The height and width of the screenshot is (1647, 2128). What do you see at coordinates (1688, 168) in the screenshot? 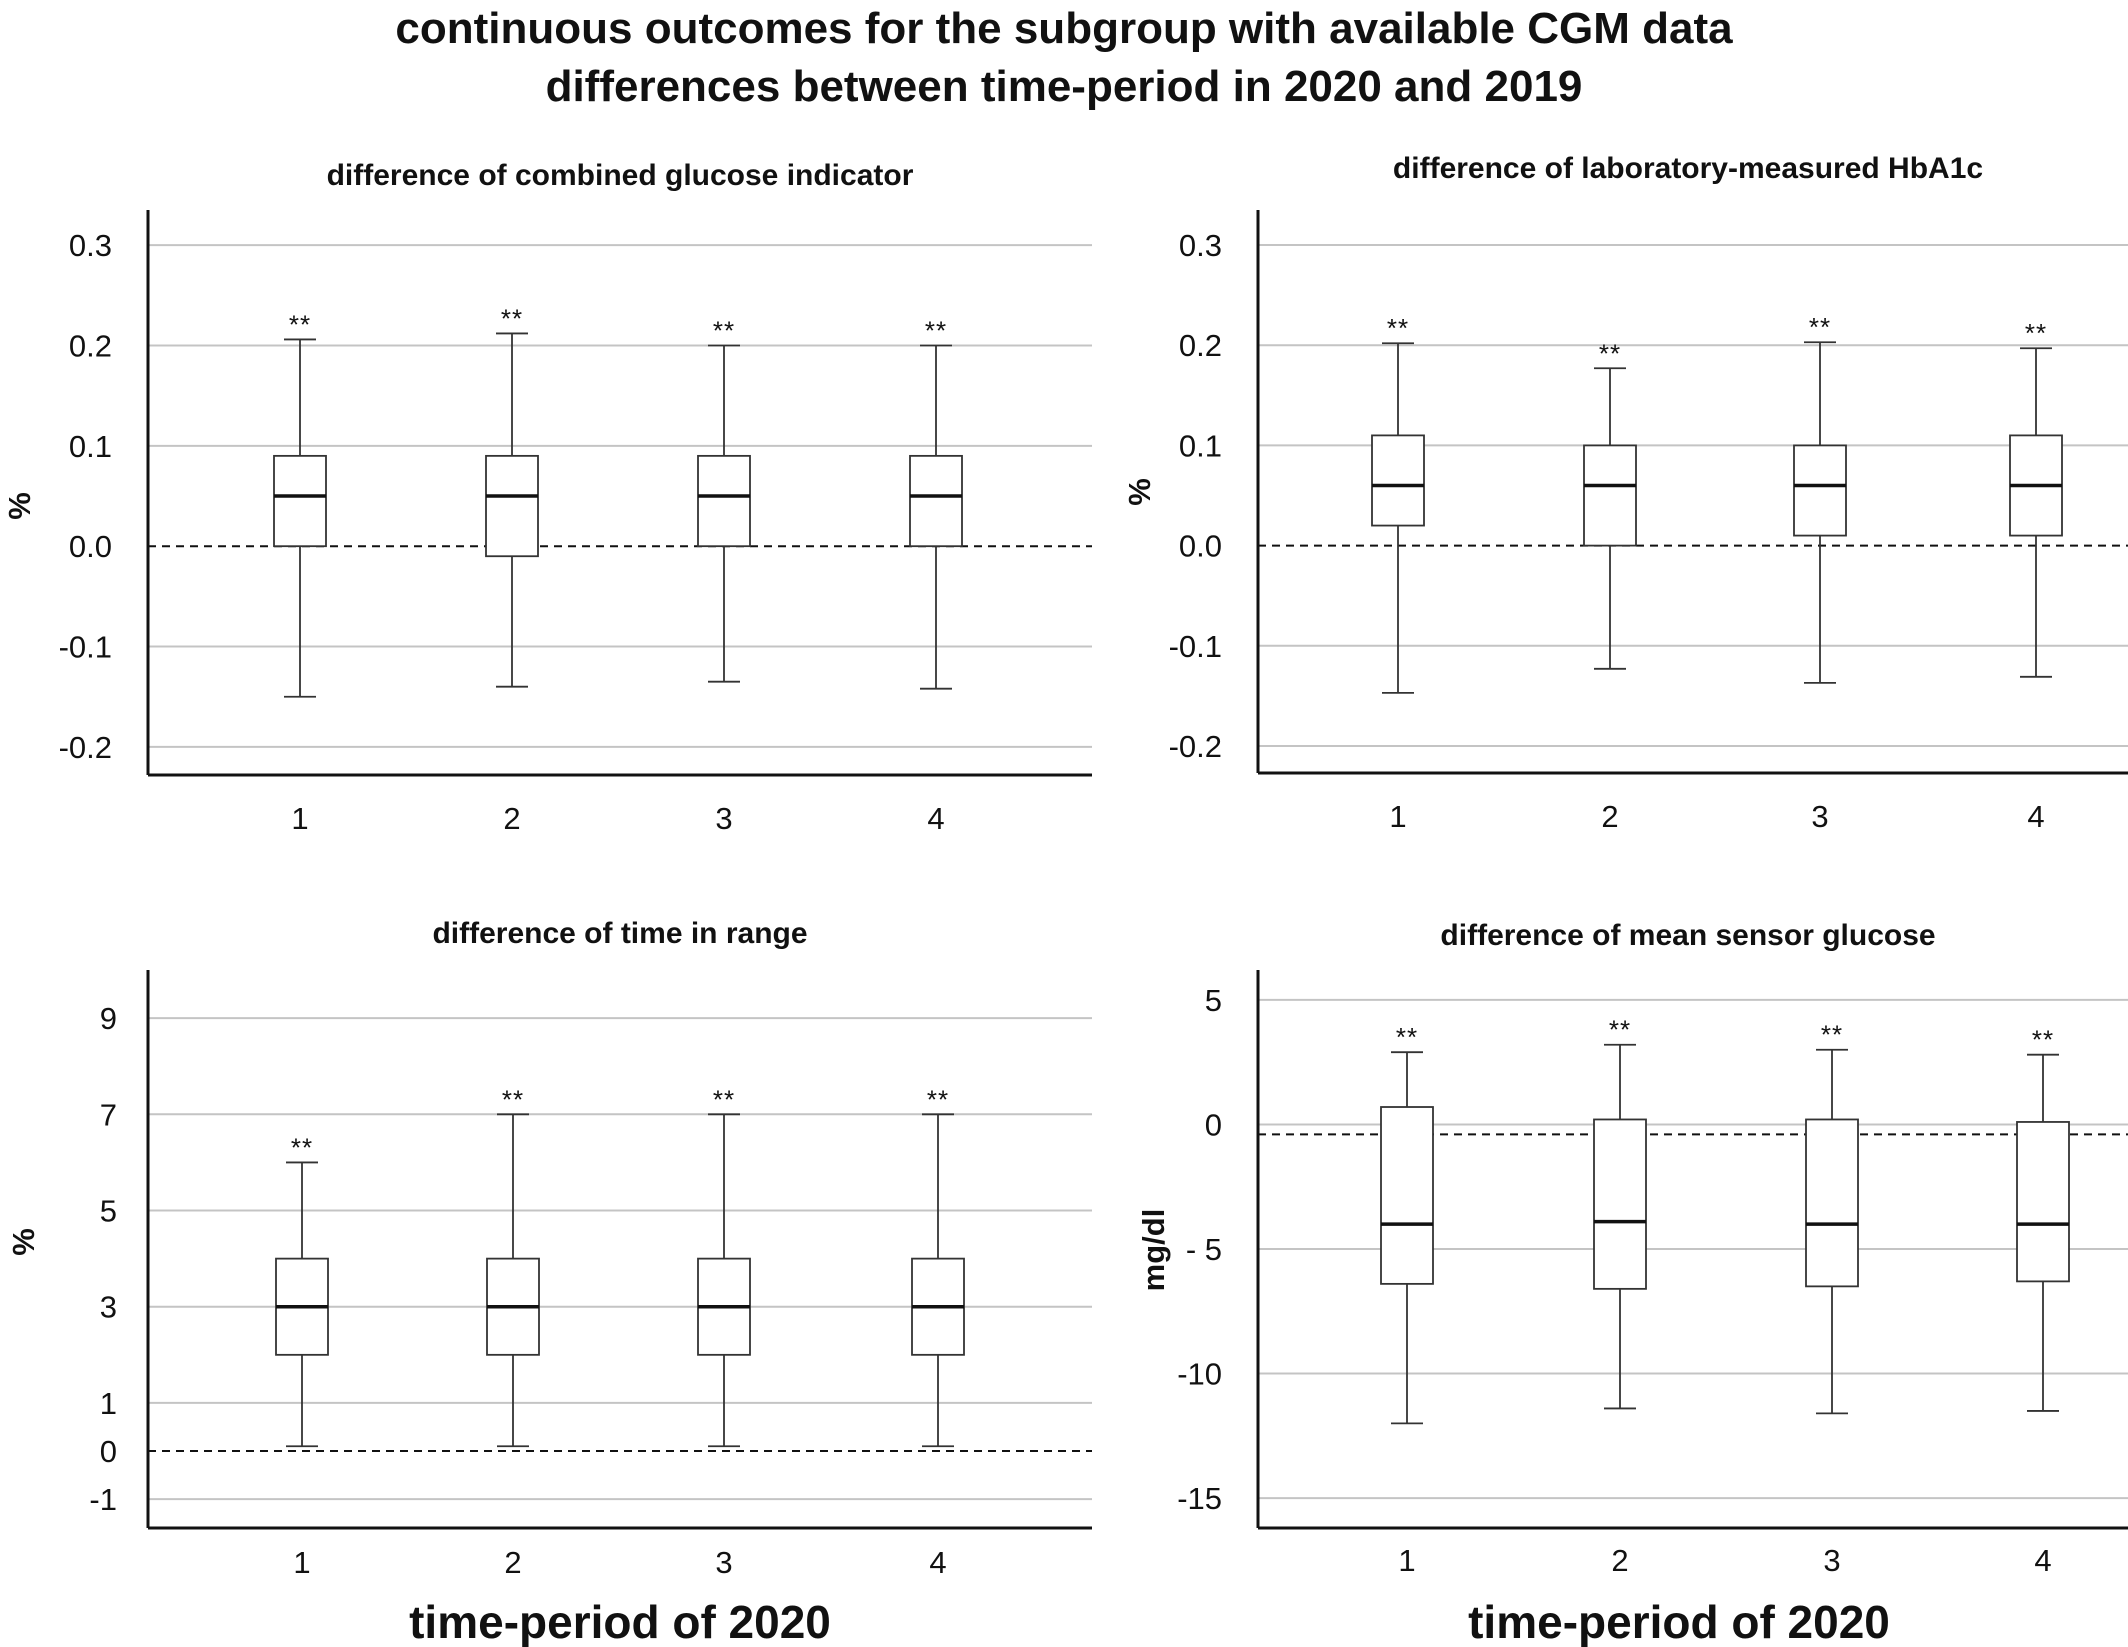
I see `panel-title: difference of laboratory-measured HbA1c` at bounding box center [1688, 168].